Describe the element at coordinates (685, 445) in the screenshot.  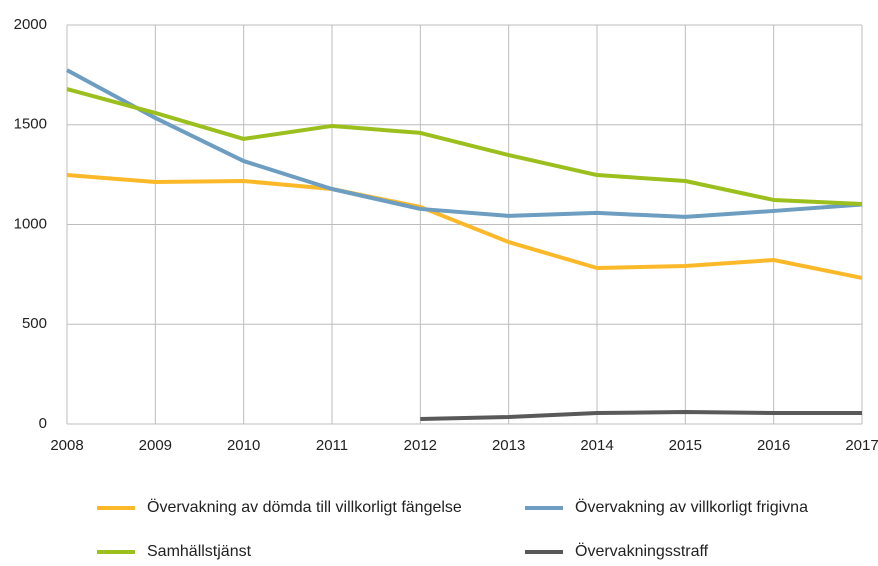
I see `x-tick-label: 2015` at that location.